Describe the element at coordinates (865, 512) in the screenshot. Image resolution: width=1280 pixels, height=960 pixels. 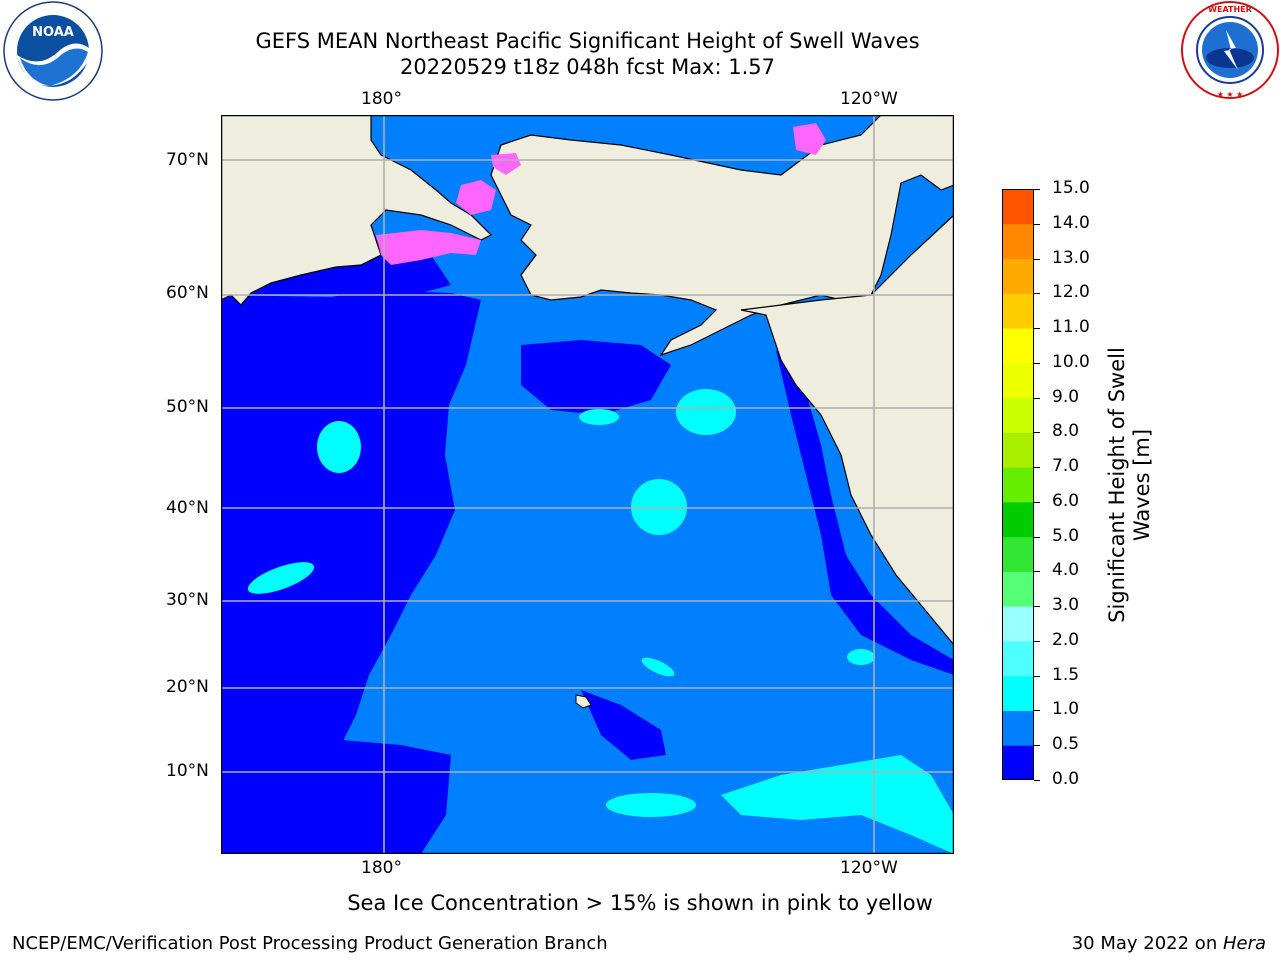
I see `ocean-low-band-coast` at that location.